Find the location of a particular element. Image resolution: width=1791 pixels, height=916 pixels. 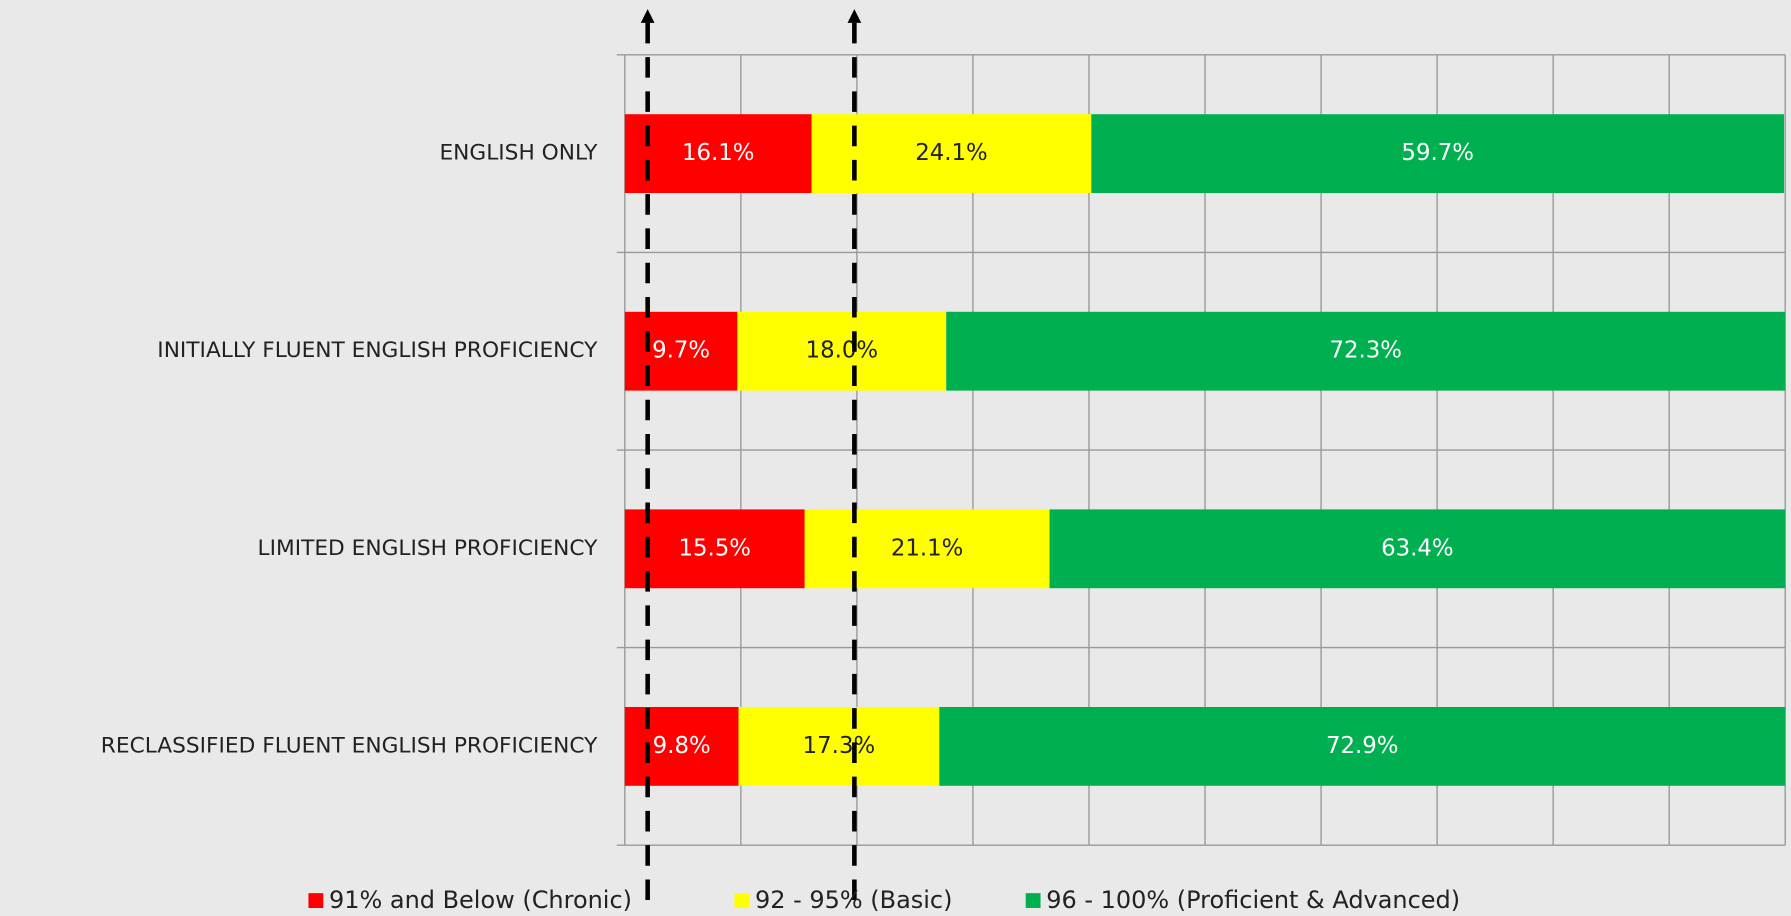

value-label: 16.1% is located at coordinates (718, 153).